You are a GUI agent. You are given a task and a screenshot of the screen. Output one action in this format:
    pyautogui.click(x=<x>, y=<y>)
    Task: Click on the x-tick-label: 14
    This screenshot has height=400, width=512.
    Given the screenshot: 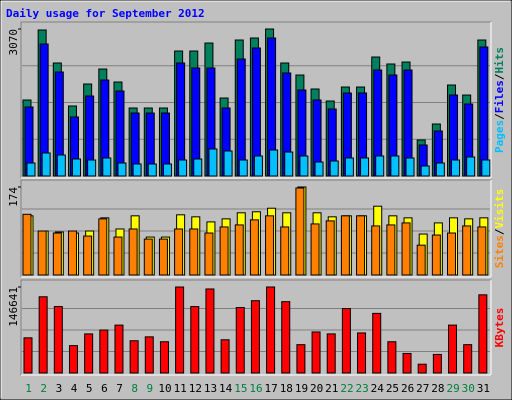 What is the action you would take?
    pyautogui.click(x=226, y=388)
    